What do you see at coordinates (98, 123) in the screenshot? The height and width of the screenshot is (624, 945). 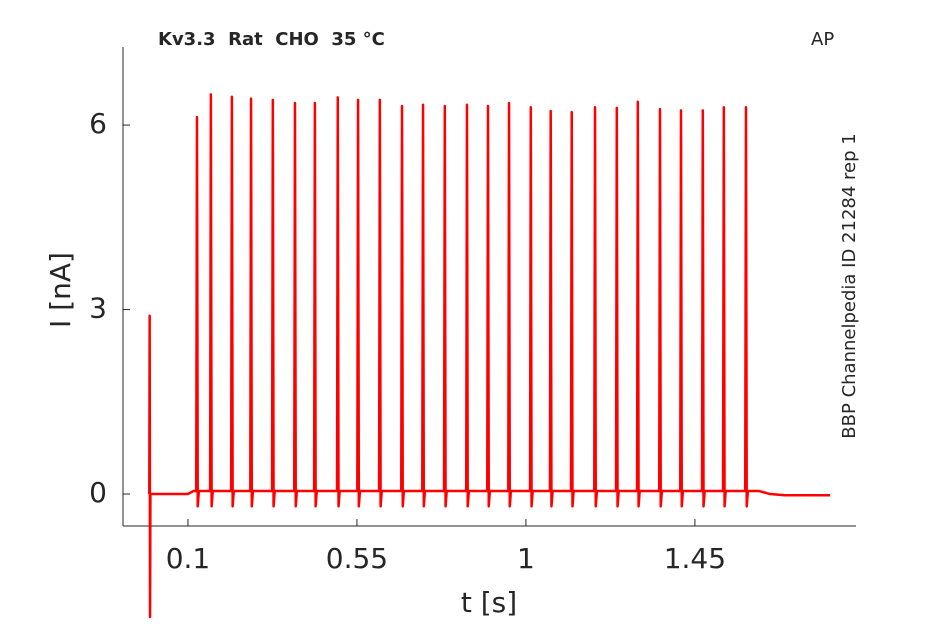 I see `y-tick-label: 6` at bounding box center [98, 123].